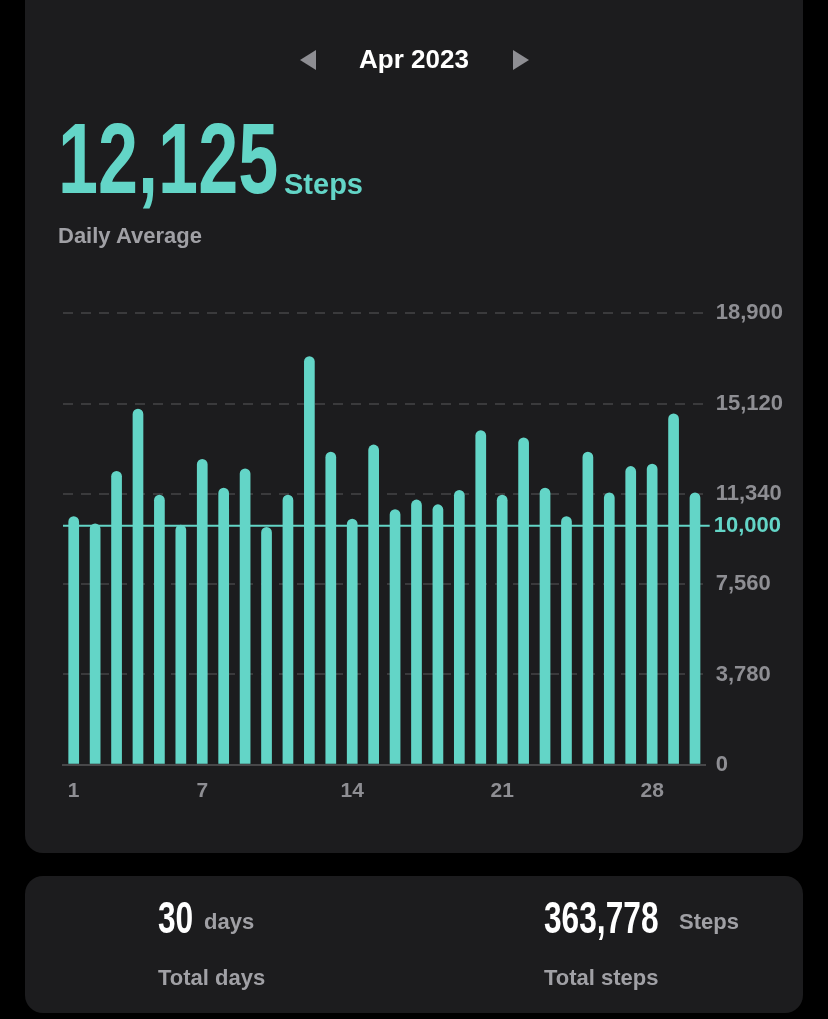 This screenshot has width=828, height=1019. What do you see at coordinates (743, 583) in the screenshot?
I see `y-tick-label: 7,560` at bounding box center [743, 583].